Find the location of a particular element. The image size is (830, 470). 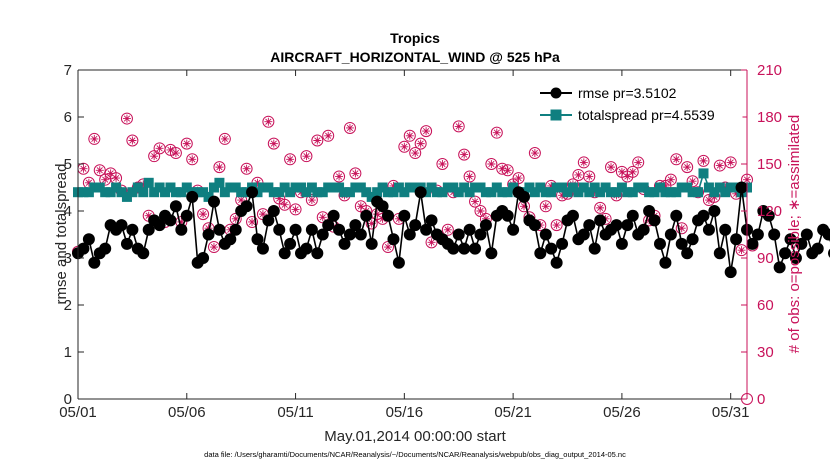

y-axis-left-label: rmse and totalspread is located at coordinates (61, 234).